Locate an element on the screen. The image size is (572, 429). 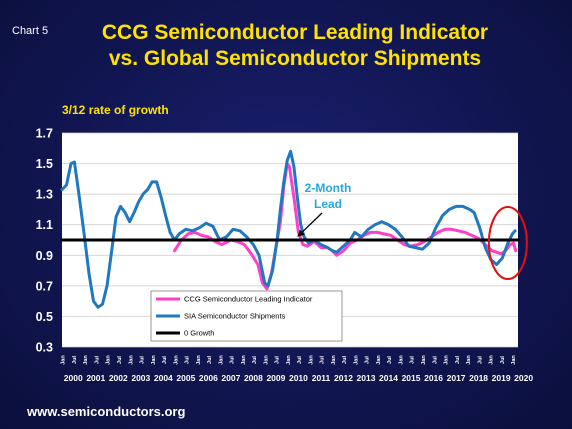
x-year-label: 2016 is located at coordinates (433, 378).